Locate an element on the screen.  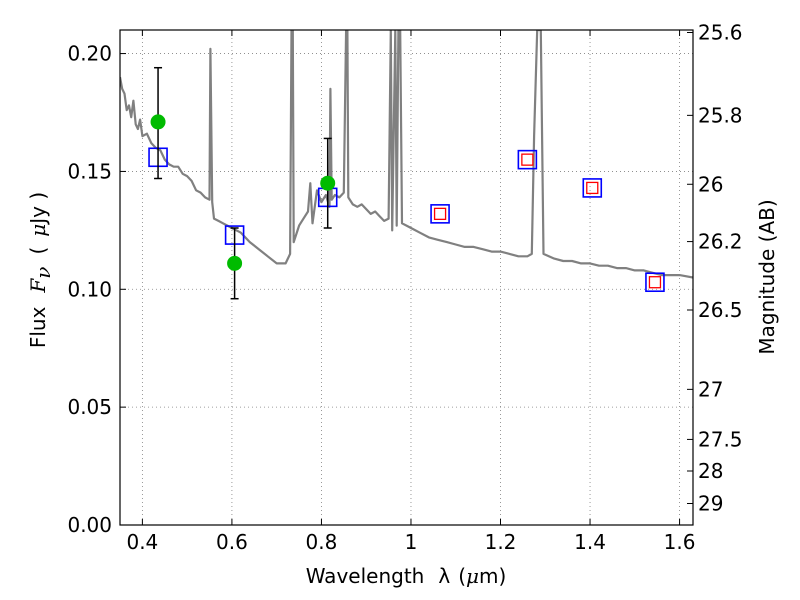
x-tick-label: 1.6 is located at coordinates (680, 542).